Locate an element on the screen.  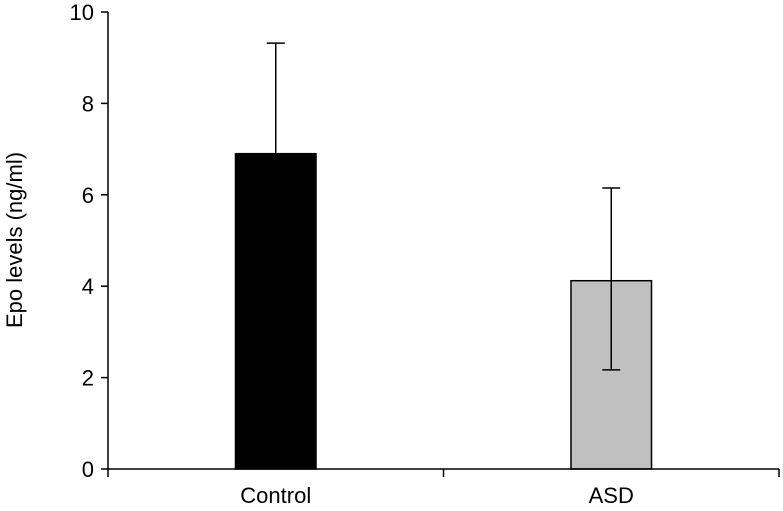
x-tick-label-control: Control is located at coordinates (275, 495).